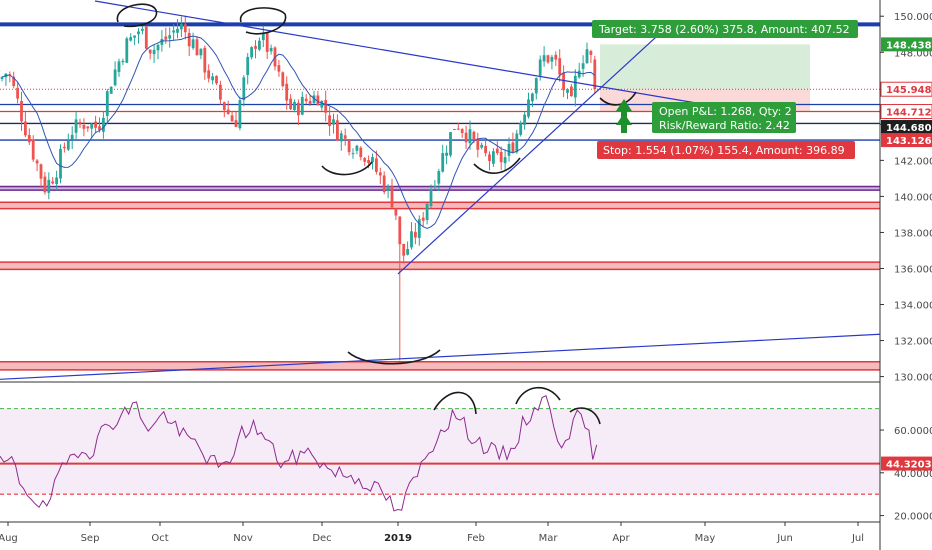 This screenshot has height=550, width=932. What do you see at coordinates (906, 463) in the screenshot?
I see `rsi-tag-box` at bounding box center [906, 463].